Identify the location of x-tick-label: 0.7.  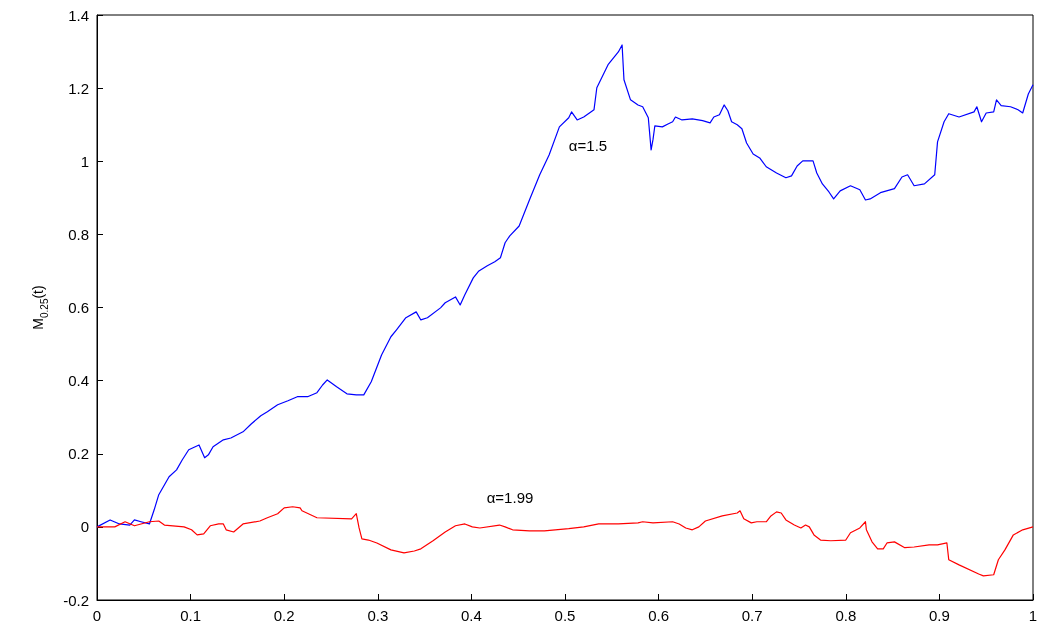
(752, 615).